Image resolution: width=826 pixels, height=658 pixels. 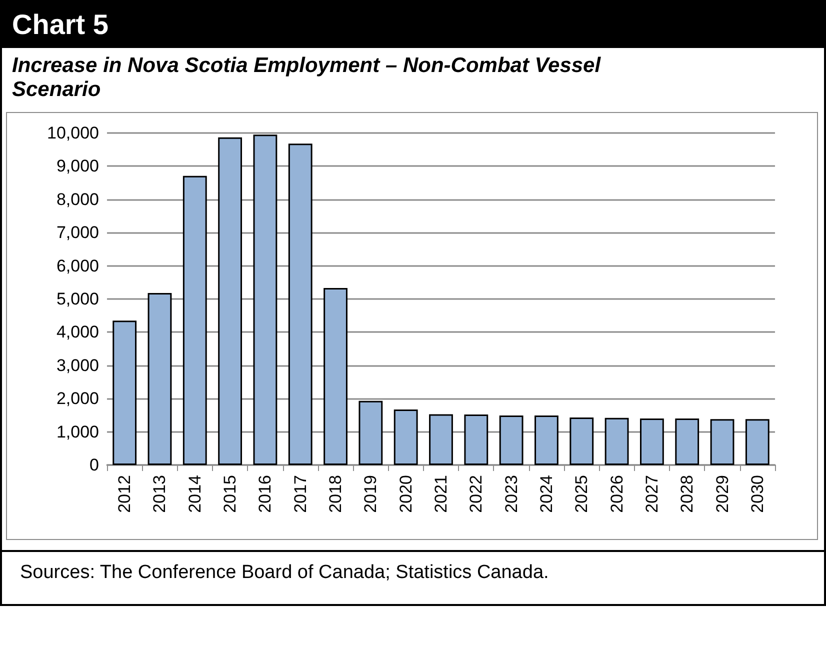 I want to click on y-tick-label: 9,000, so click(x=77, y=166).